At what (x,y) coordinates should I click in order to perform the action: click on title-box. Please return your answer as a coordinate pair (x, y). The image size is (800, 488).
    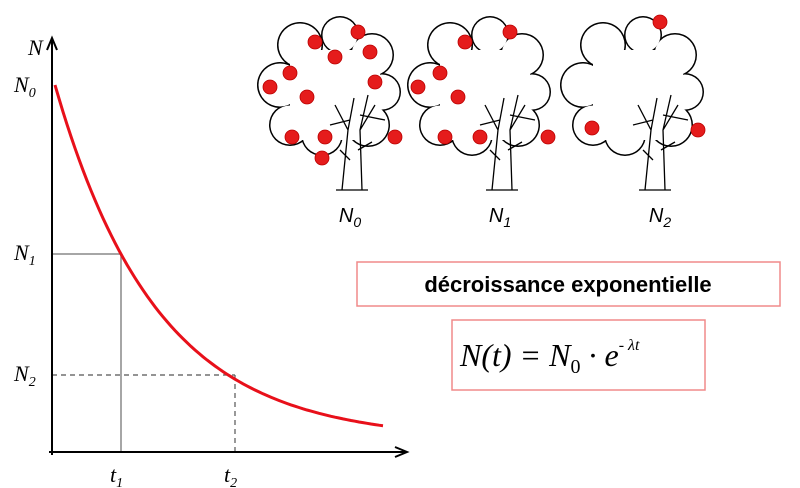
    Looking at the image, I should click on (568, 284).